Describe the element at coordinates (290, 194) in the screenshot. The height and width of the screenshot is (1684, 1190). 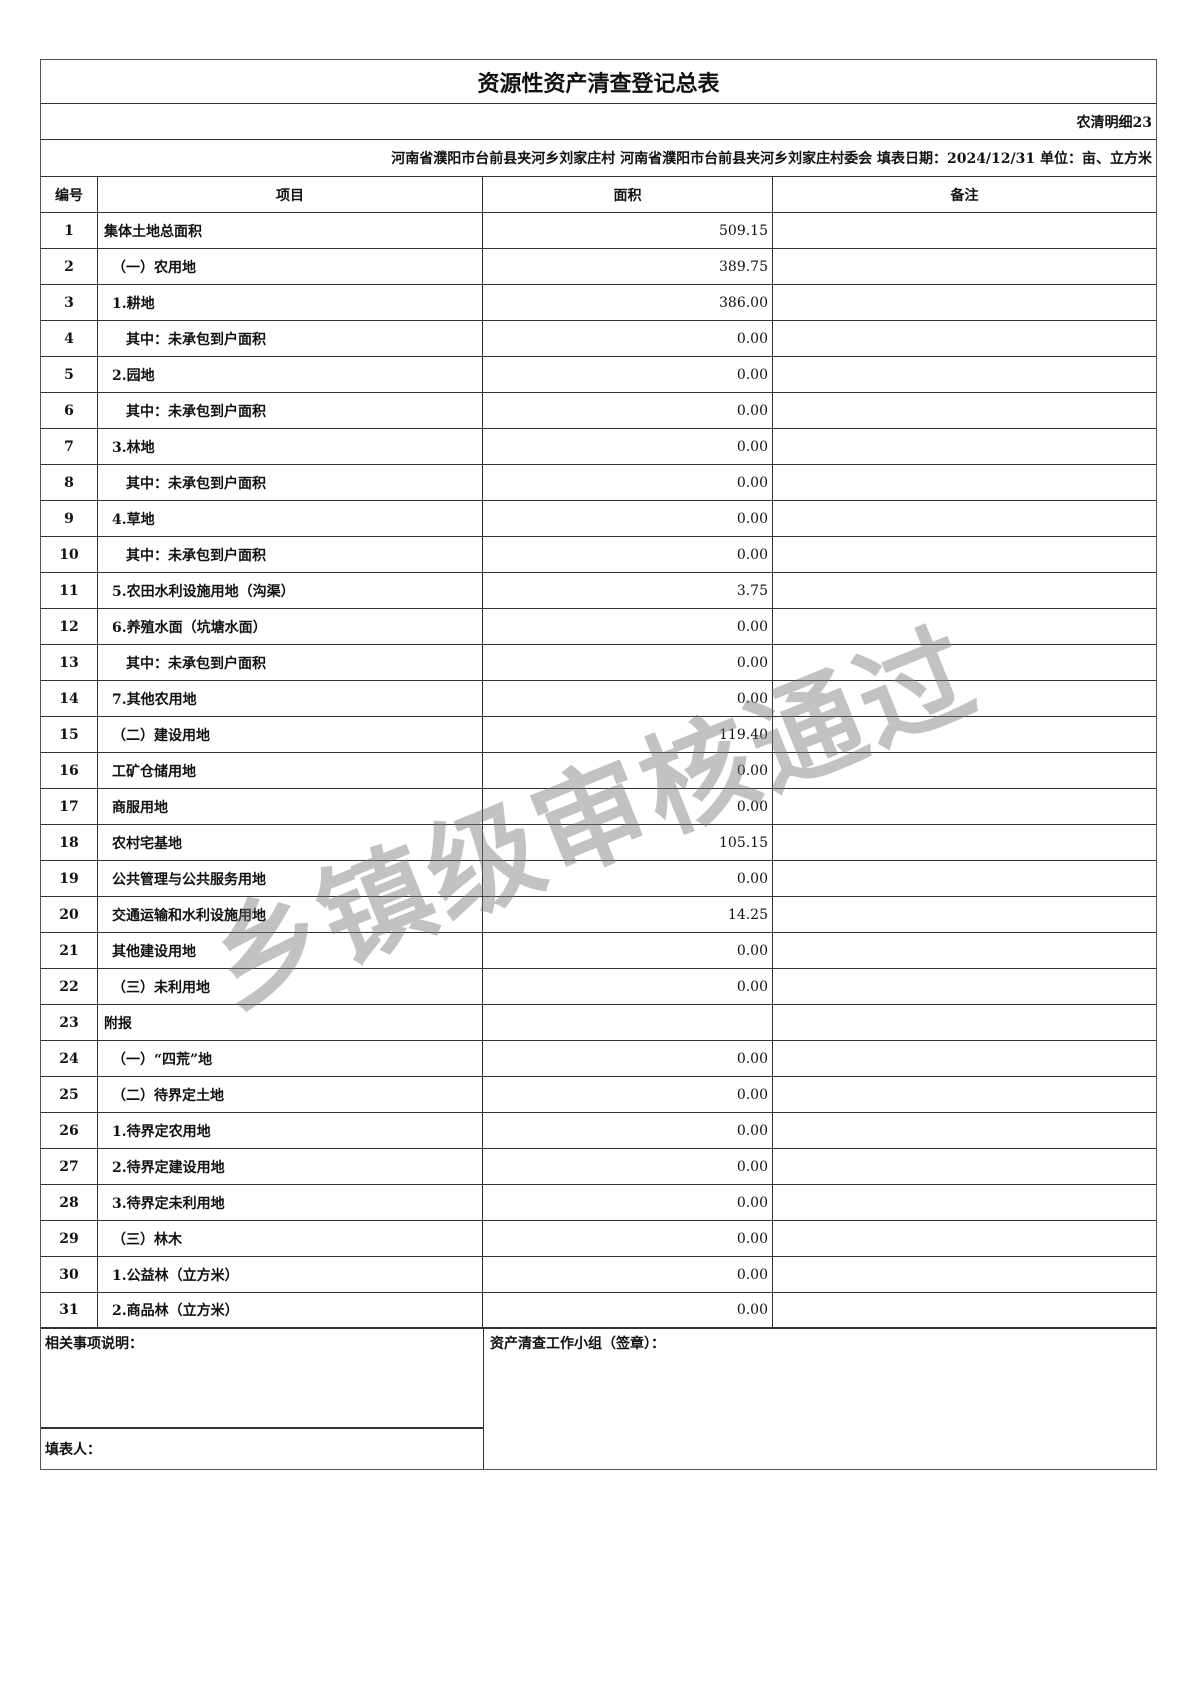
I see `header-item: 项目` at that location.